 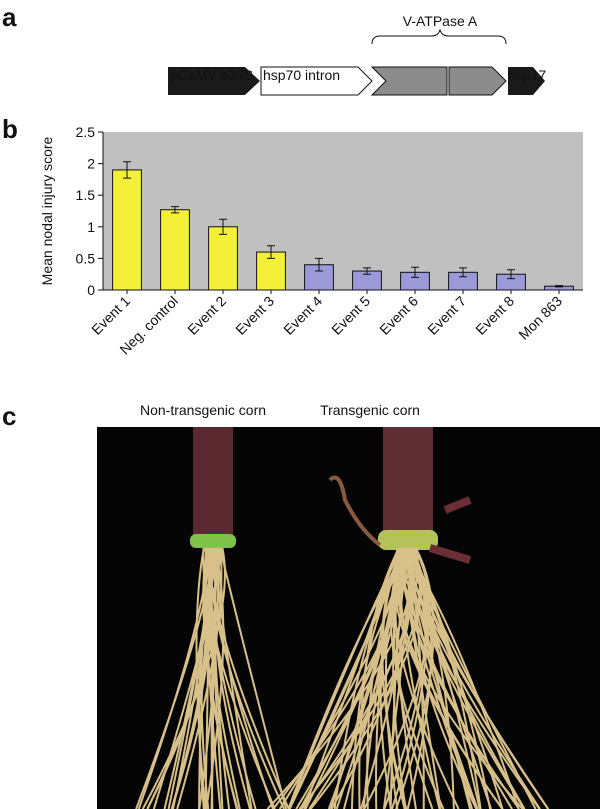 I want to click on x-tick-label: Event 6, so click(x=398, y=315).